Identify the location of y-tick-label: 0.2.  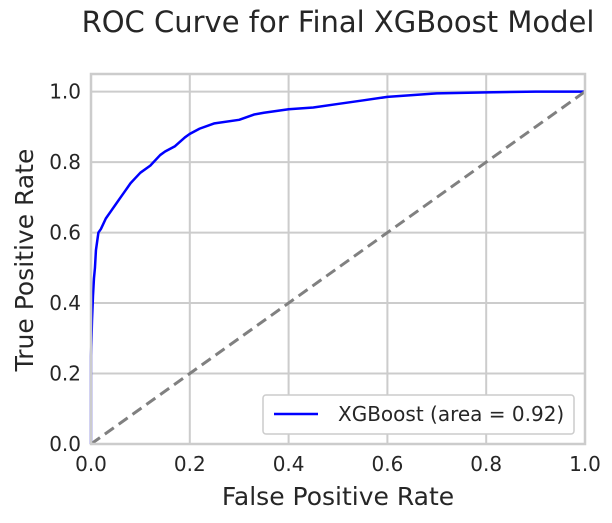
(65, 374).